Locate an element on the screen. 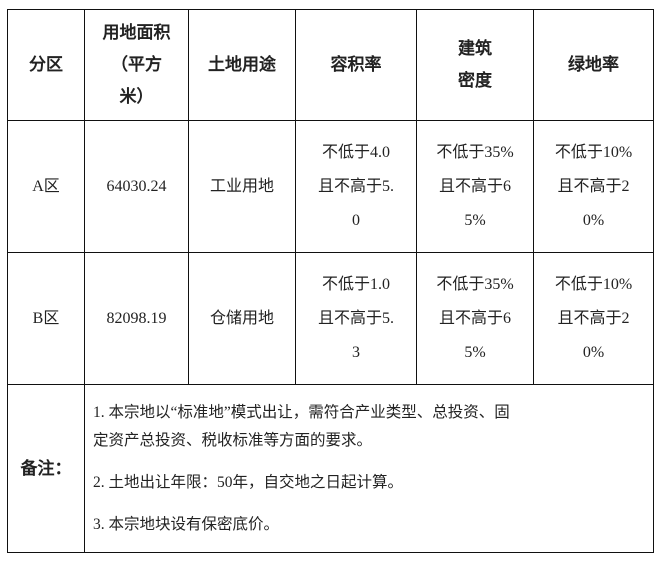 The height and width of the screenshot is (563, 658). cell-zone: A区 is located at coordinates (46, 186).